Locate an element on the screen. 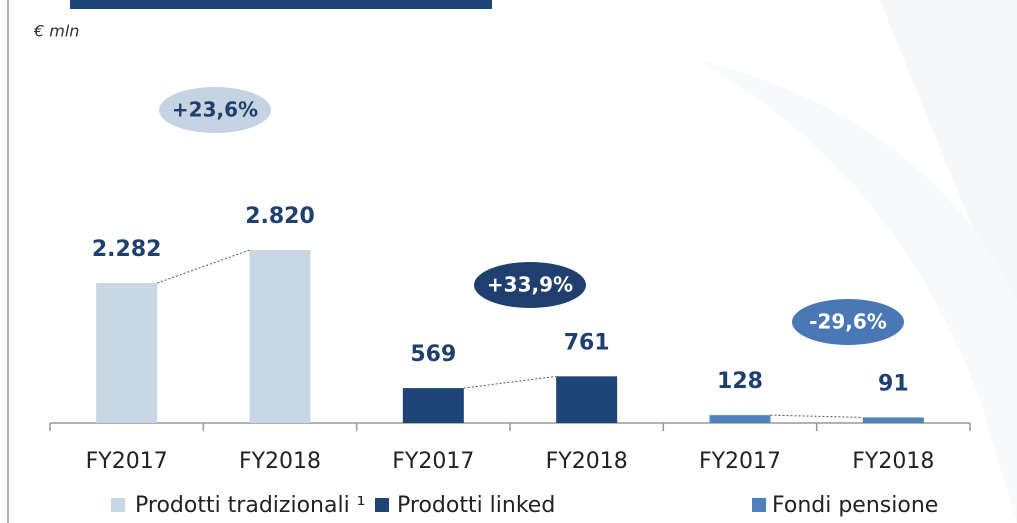 This screenshot has height=523, width=1017. legend-label: Prodotti linked is located at coordinates (476, 505).